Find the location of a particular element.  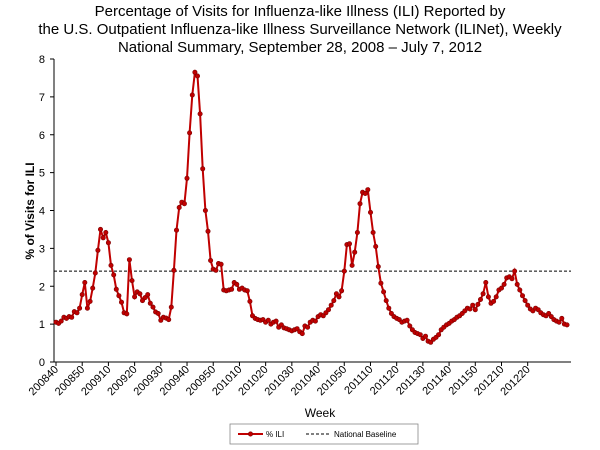

y-tick-label: 3 is located at coordinates (42, 249).